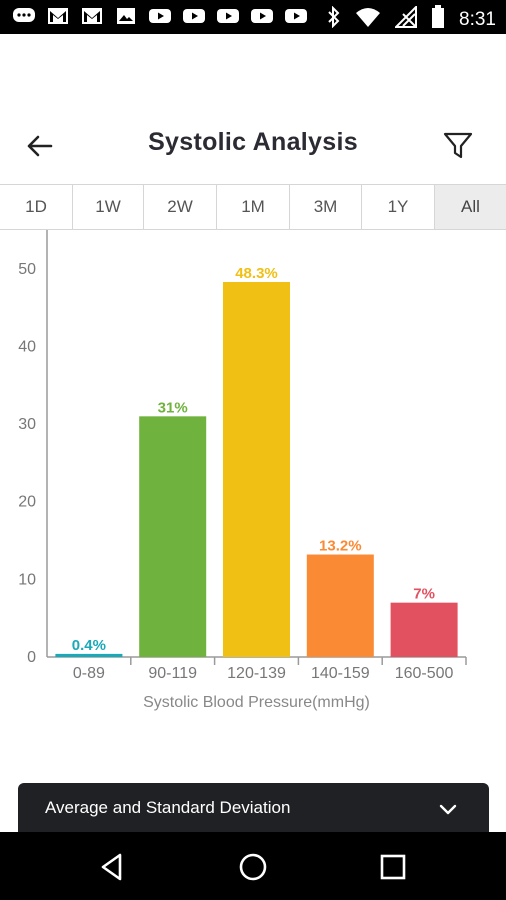 This screenshot has width=506, height=900. I want to click on tab-all: All, so click(470, 207).